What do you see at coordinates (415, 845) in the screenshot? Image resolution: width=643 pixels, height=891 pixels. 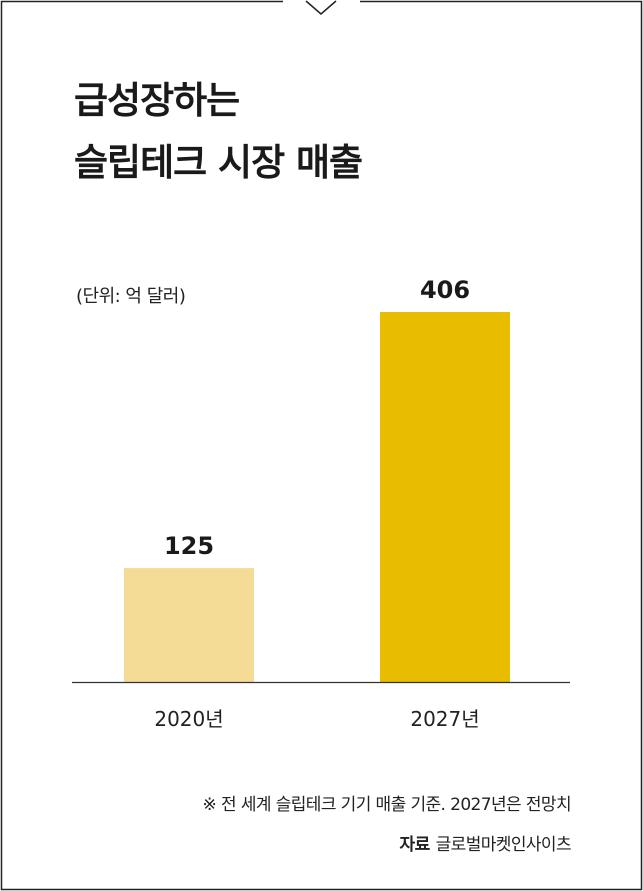 I see `source-label: 자료` at bounding box center [415, 845].